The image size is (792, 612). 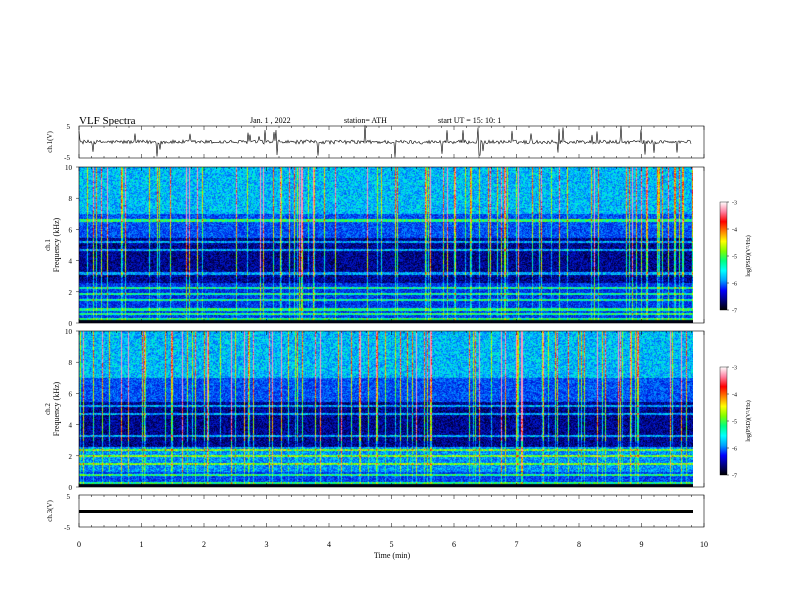 I want to click on ch1-spectrogram-yticks: 0 2 4 6 8 10, so click(x=72, y=246).